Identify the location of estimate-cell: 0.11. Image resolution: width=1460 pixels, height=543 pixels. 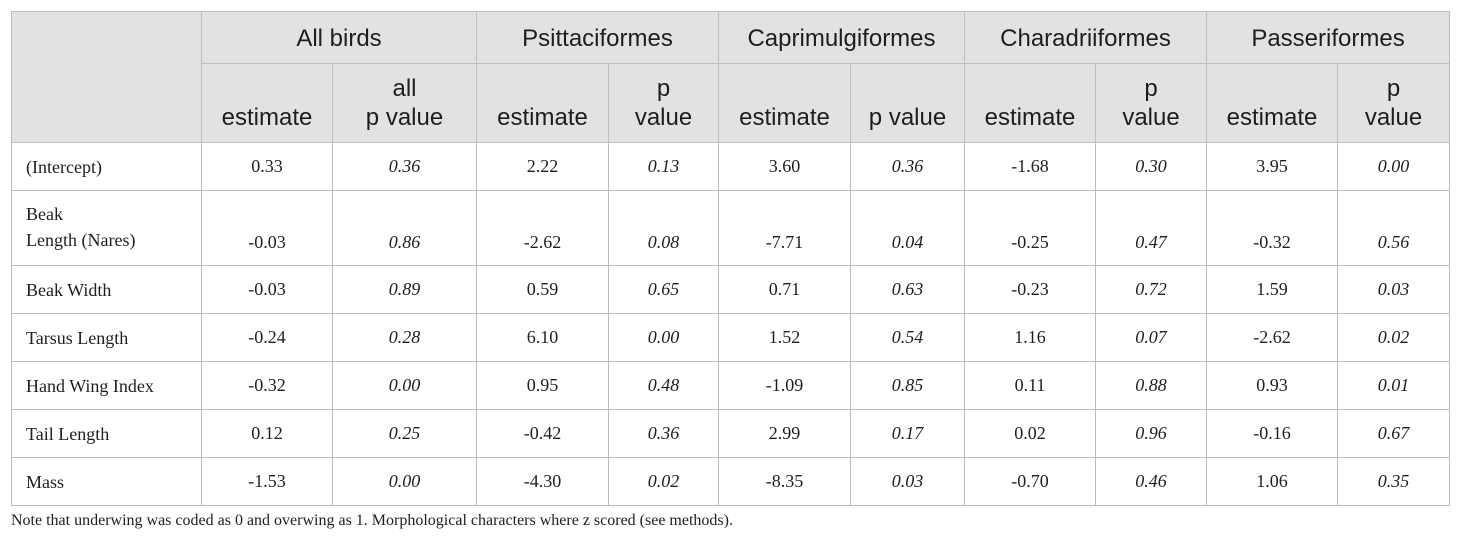
(1030, 385).